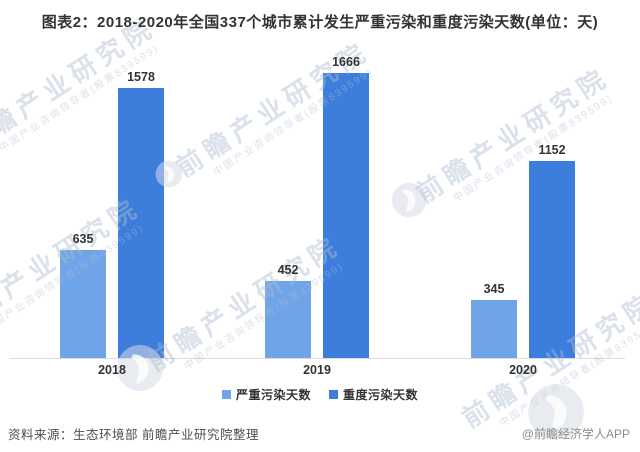 This screenshot has height=452, width=640. I want to click on value-label: 1152, so click(552, 150).